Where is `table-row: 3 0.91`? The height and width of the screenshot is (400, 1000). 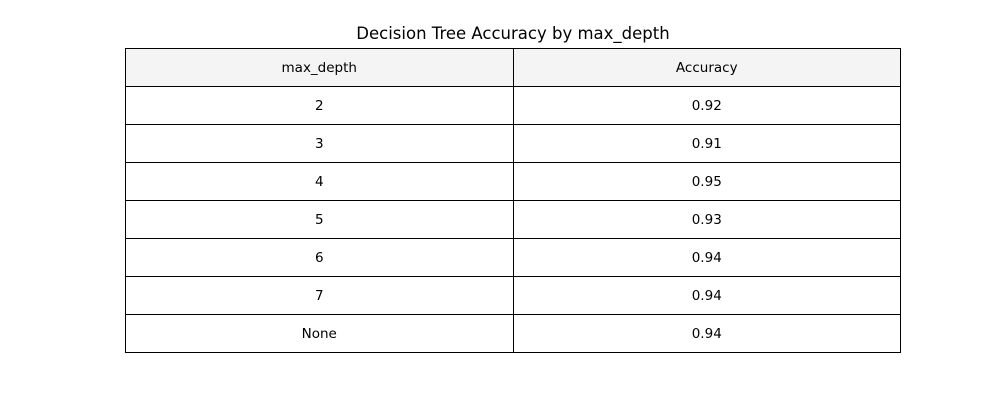 table-row: 3 0.91 is located at coordinates (513, 143).